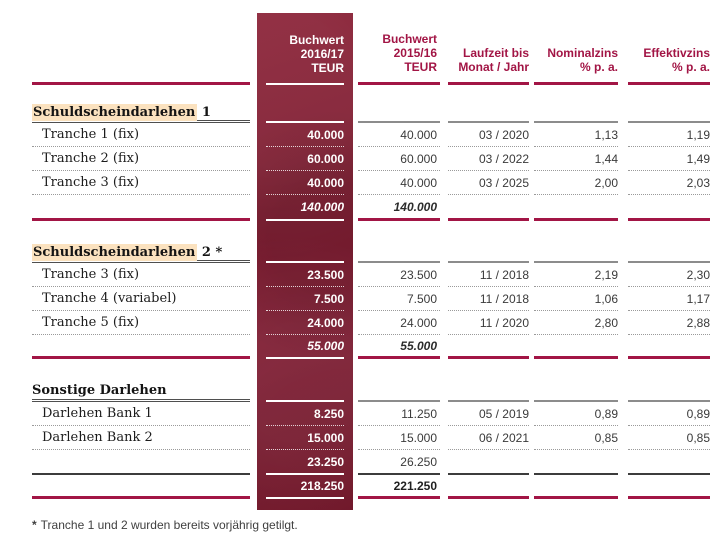 This screenshot has width=721, height=547. I want to click on buchwert-2015-16-value: 23.500, so click(399, 275).